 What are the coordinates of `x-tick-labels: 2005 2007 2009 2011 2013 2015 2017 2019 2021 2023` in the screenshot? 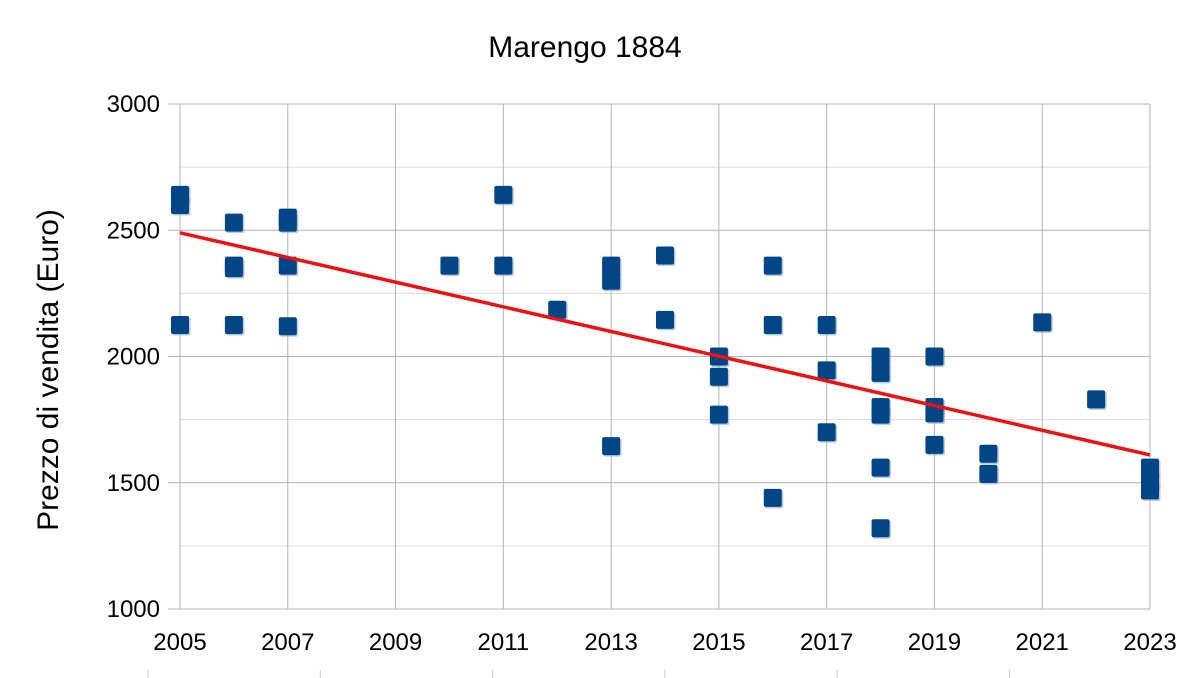 It's located at (664, 642).